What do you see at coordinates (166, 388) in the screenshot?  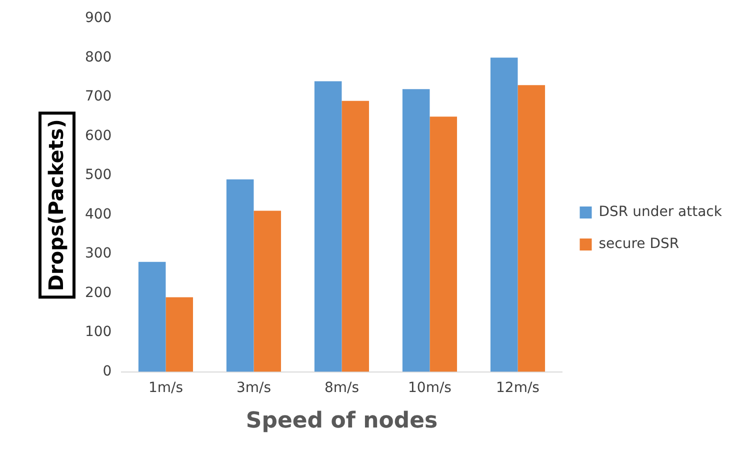 I see `x-tick-label: 1m/s` at bounding box center [166, 388].